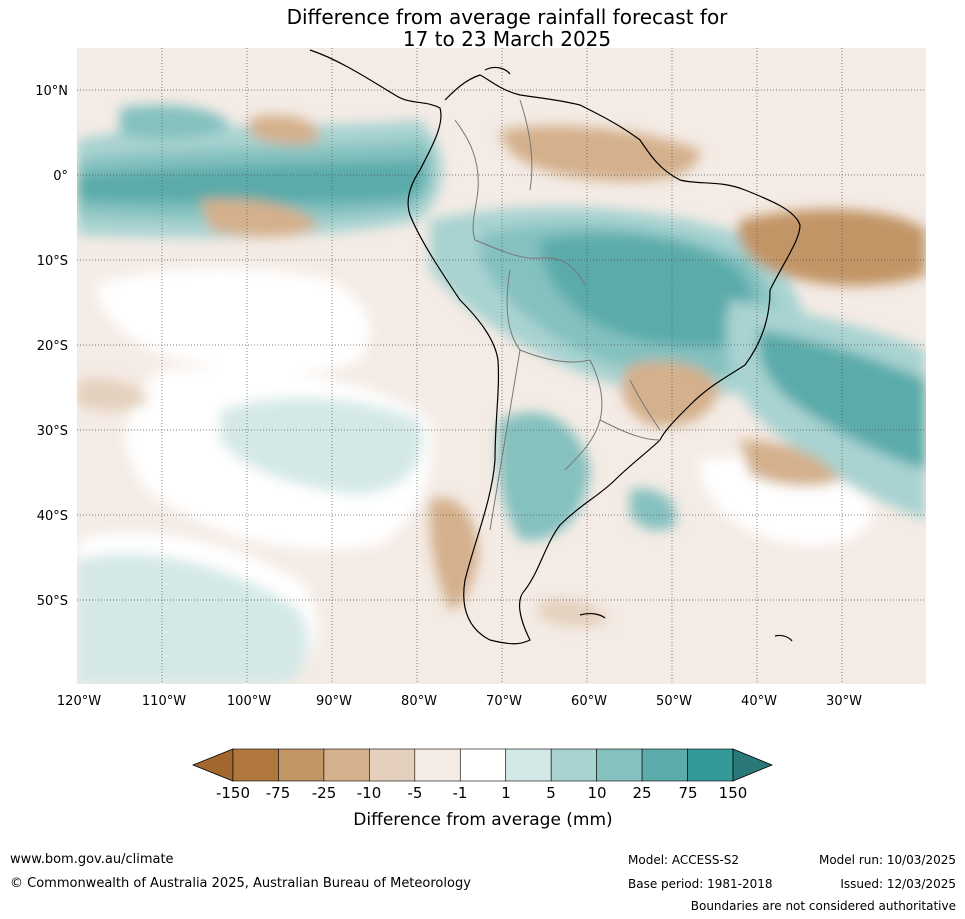 Image resolution: width=965 pixels, height=919 pixels. Describe the element at coordinates (482, 820) in the screenshot. I see `colorbar-title: Difference from average (mm)` at that location.